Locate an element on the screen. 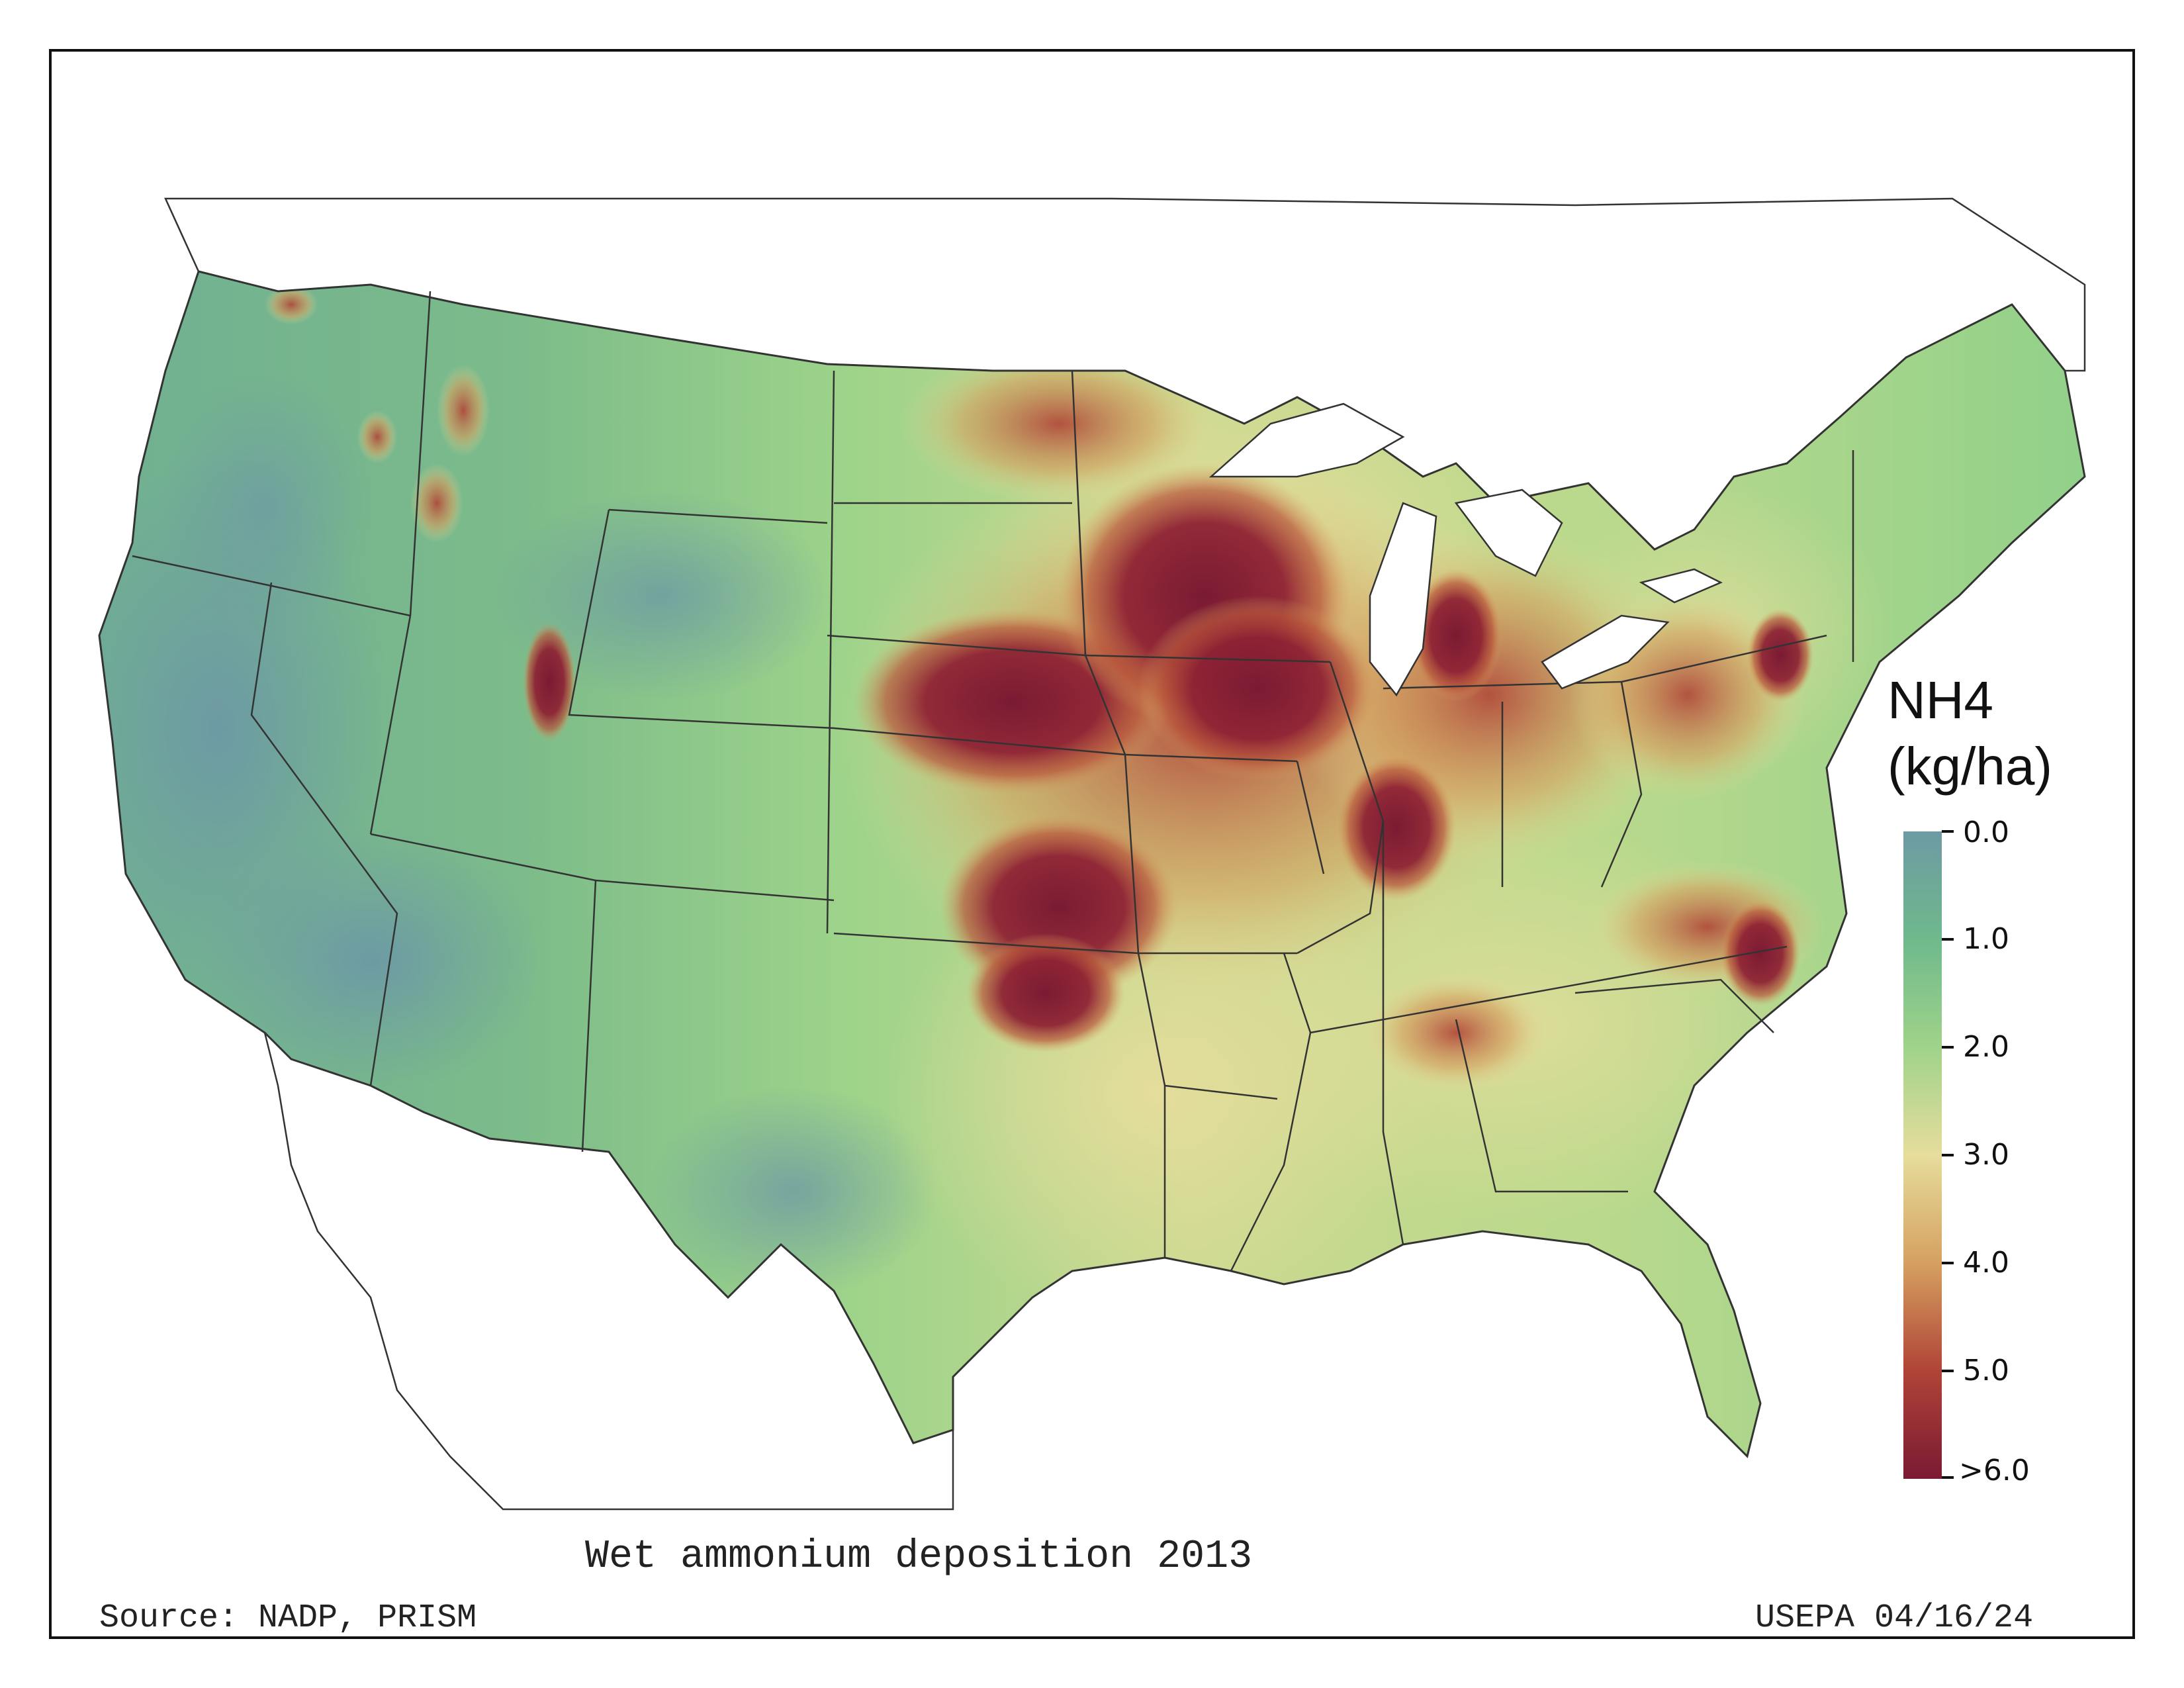  credit-note: USEPA 04/16/24 is located at coordinates (1894, 1618).